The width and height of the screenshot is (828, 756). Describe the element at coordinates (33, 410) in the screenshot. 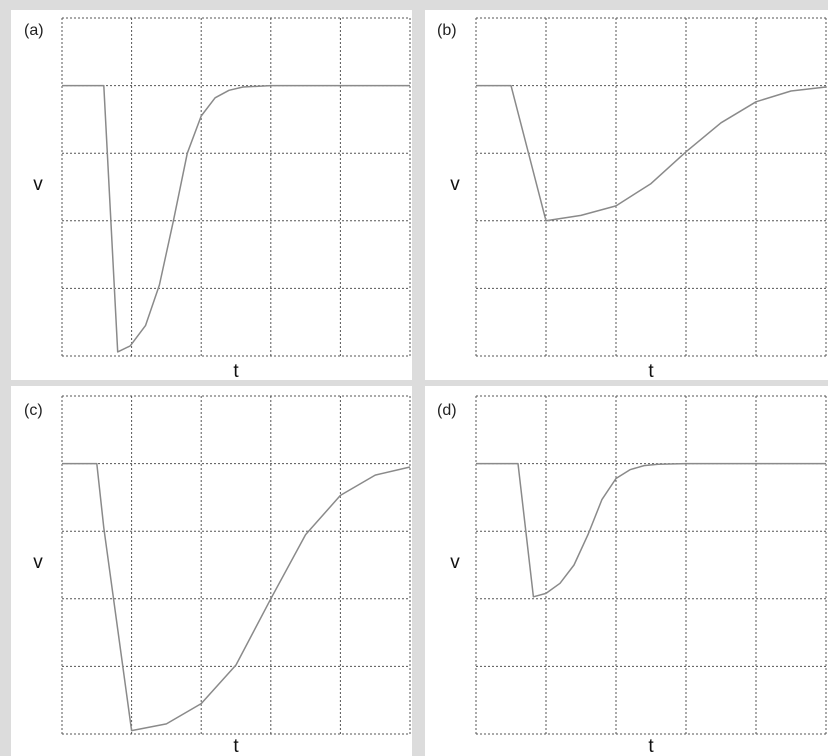

I see `panel-label: (c)` at that location.